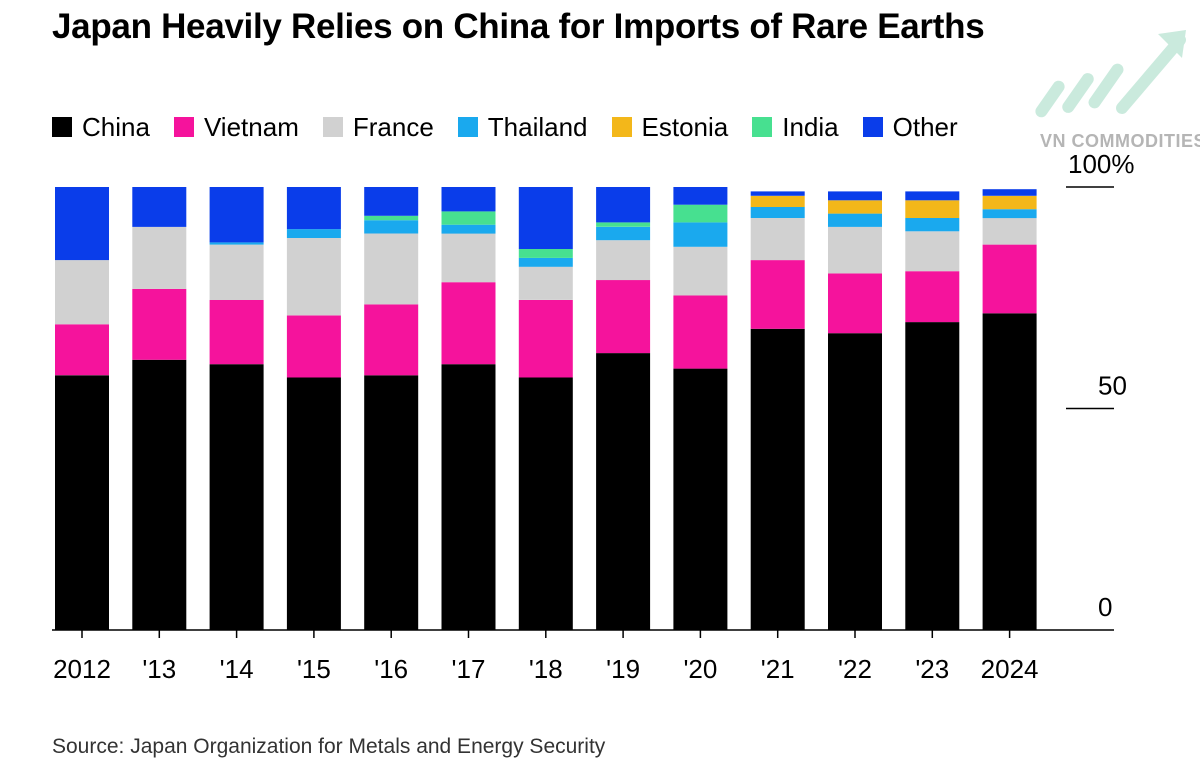  I want to click on y-tick-label: 0, so click(1105, 607).